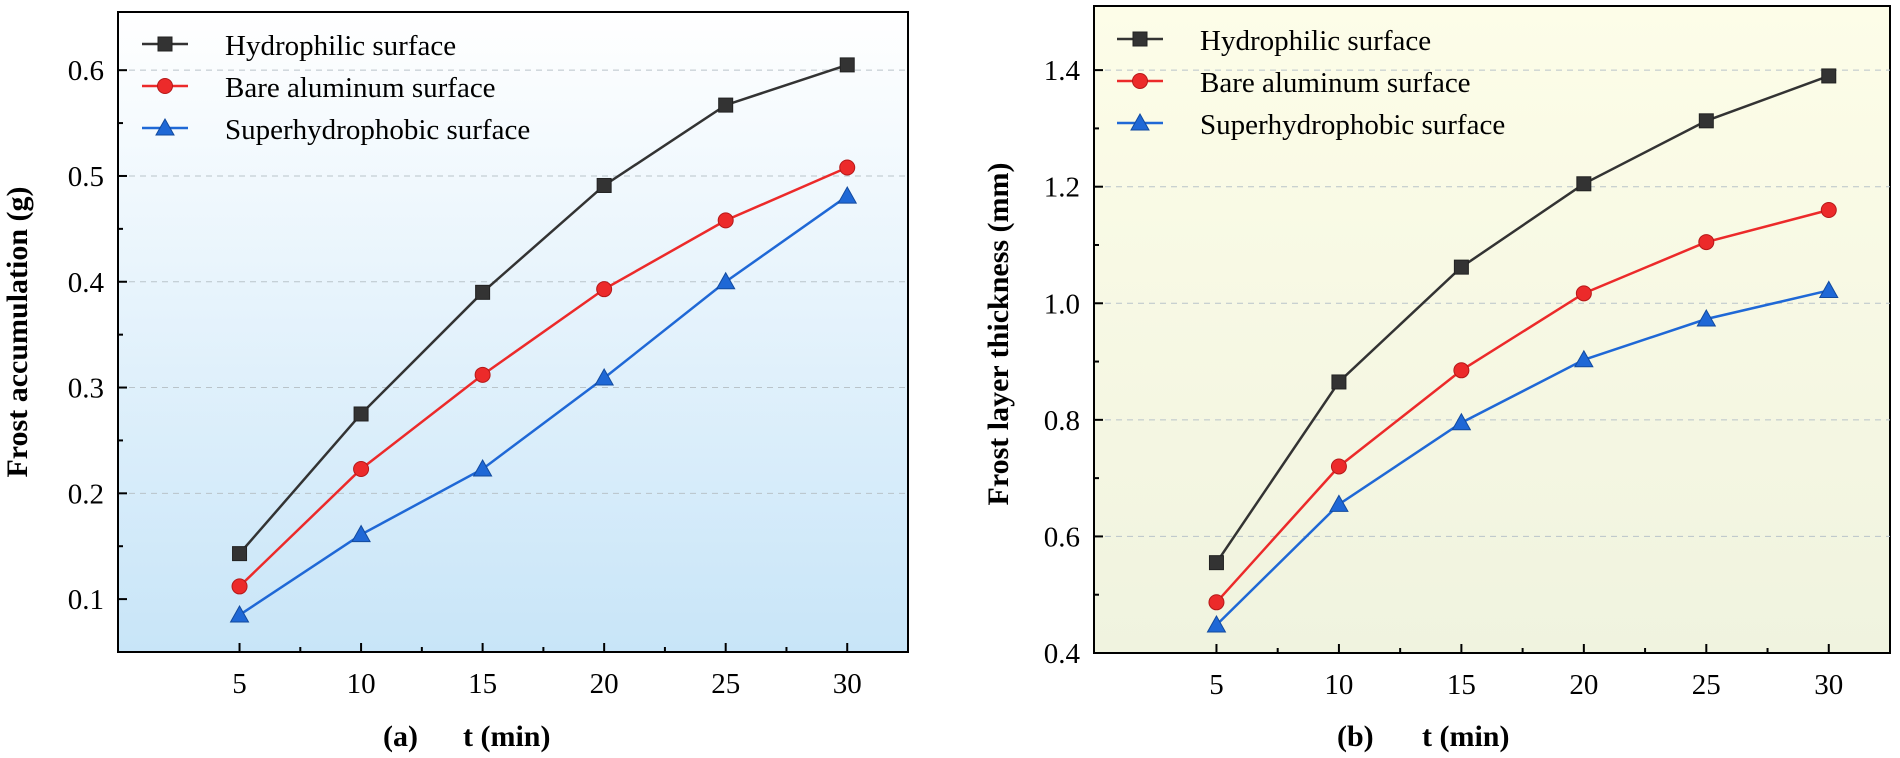 The height and width of the screenshot is (758, 1900). What do you see at coordinates (86, 283) in the screenshot?
I see `y-tick-label-a-3: 0.4` at bounding box center [86, 283].